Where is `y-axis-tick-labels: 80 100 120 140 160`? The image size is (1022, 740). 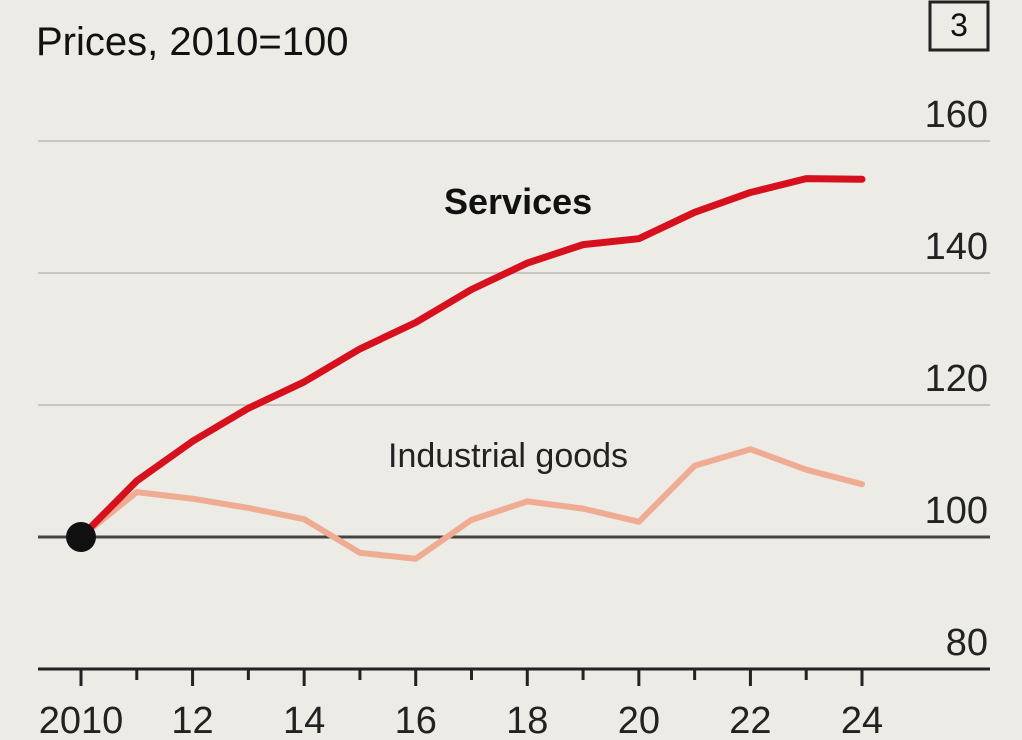
y-axis-tick-labels: 80 100 120 140 160 is located at coordinates (956, 379).